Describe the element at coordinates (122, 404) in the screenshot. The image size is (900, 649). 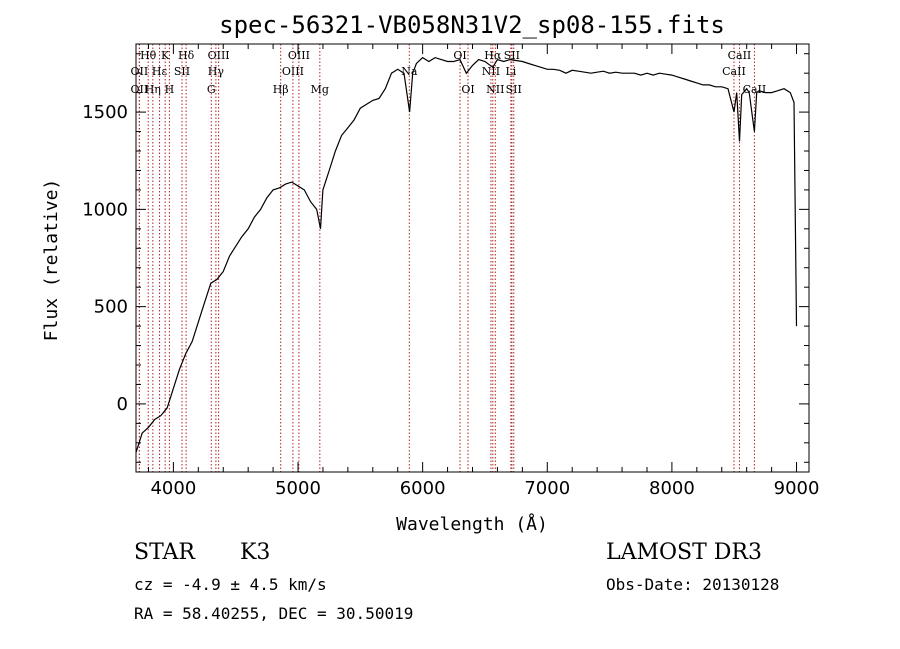
I see `y-tick-label-0: 0` at that location.